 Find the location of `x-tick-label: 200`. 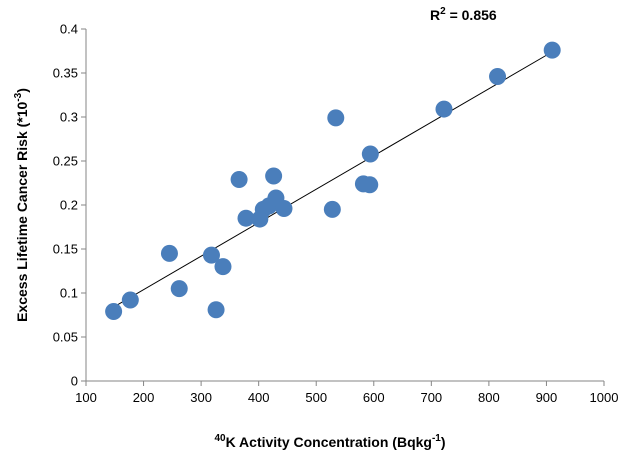

x-tick-label: 200 is located at coordinates (144, 397).